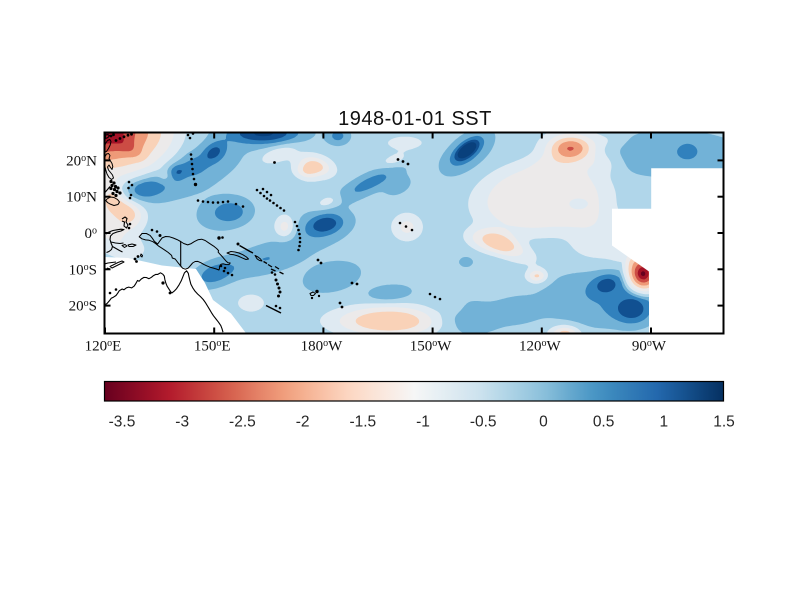 The width and height of the screenshot is (800, 600). What do you see at coordinates (103, 346) in the screenshot?
I see `svg-text: 120oE` at bounding box center [103, 346].